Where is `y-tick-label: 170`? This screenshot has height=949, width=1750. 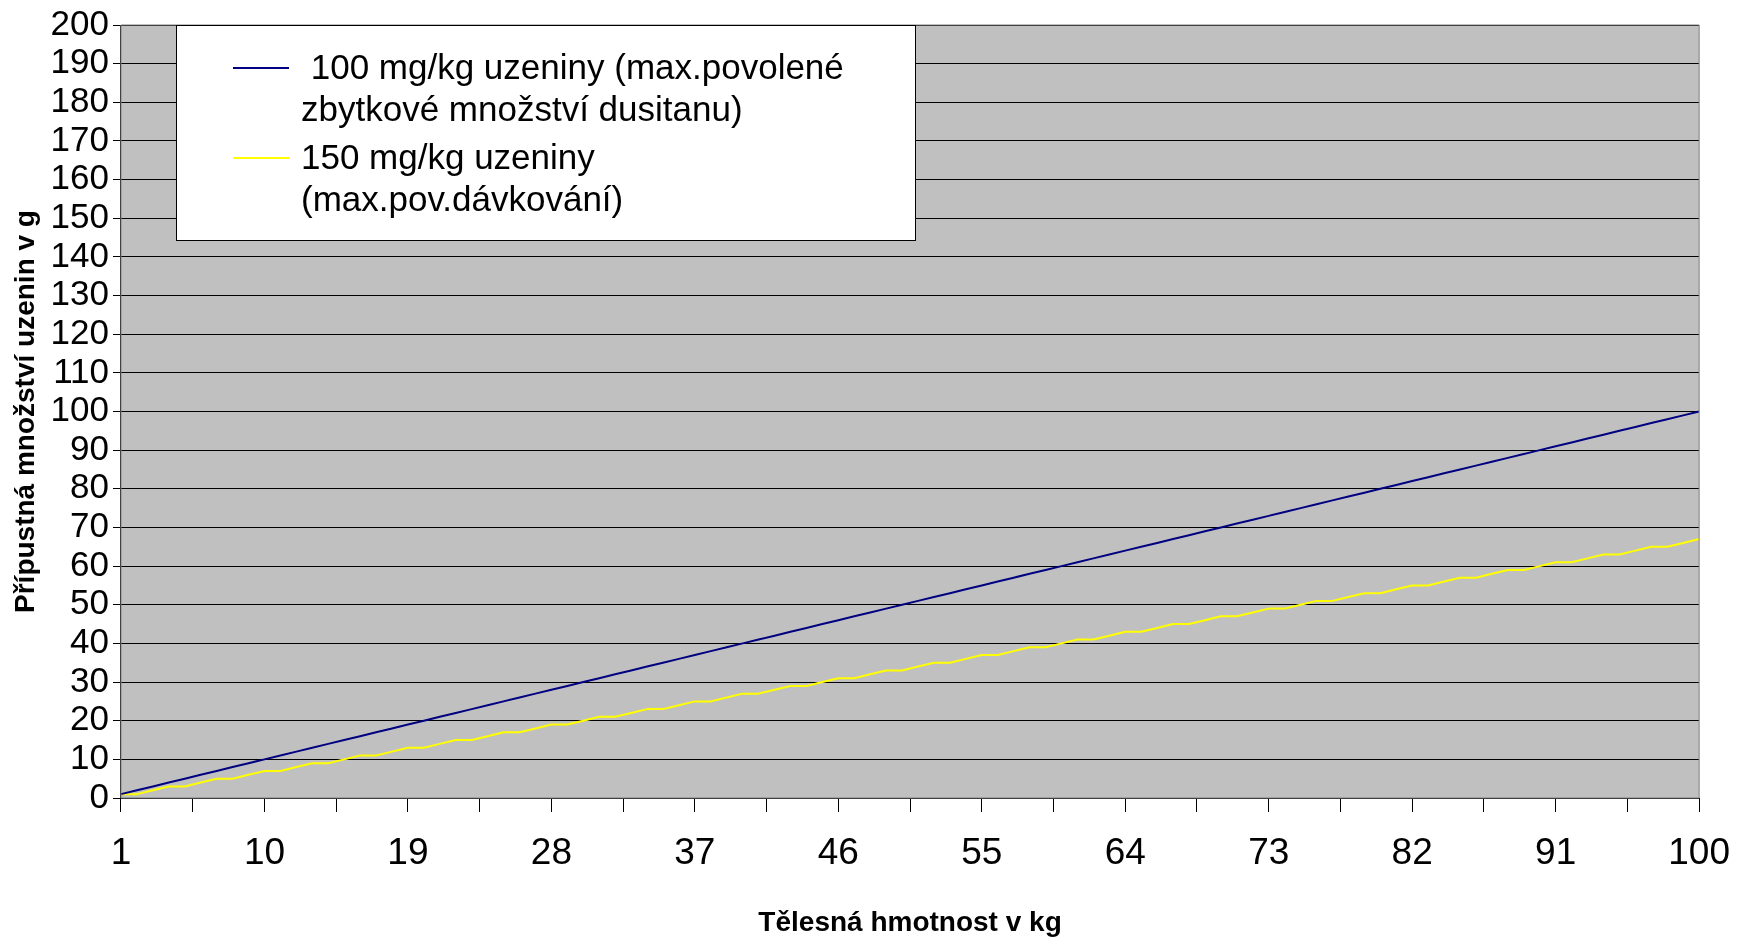 y-tick-label: 170 is located at coordinates (79, 138).